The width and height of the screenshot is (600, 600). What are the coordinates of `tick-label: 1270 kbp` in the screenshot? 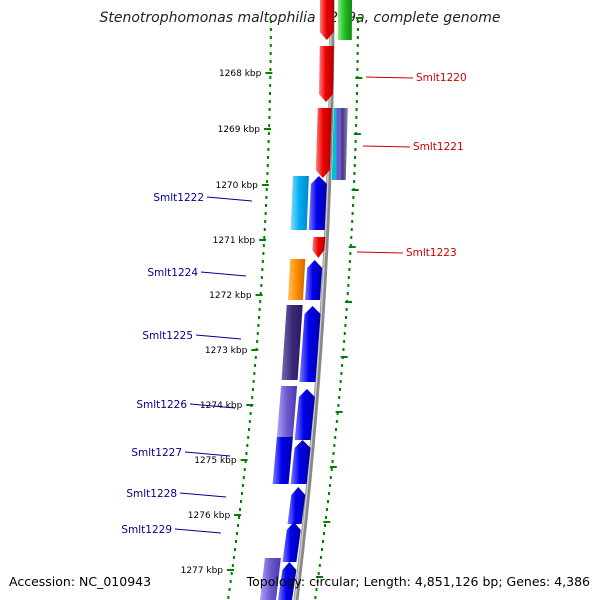 It's located at (236, 186).